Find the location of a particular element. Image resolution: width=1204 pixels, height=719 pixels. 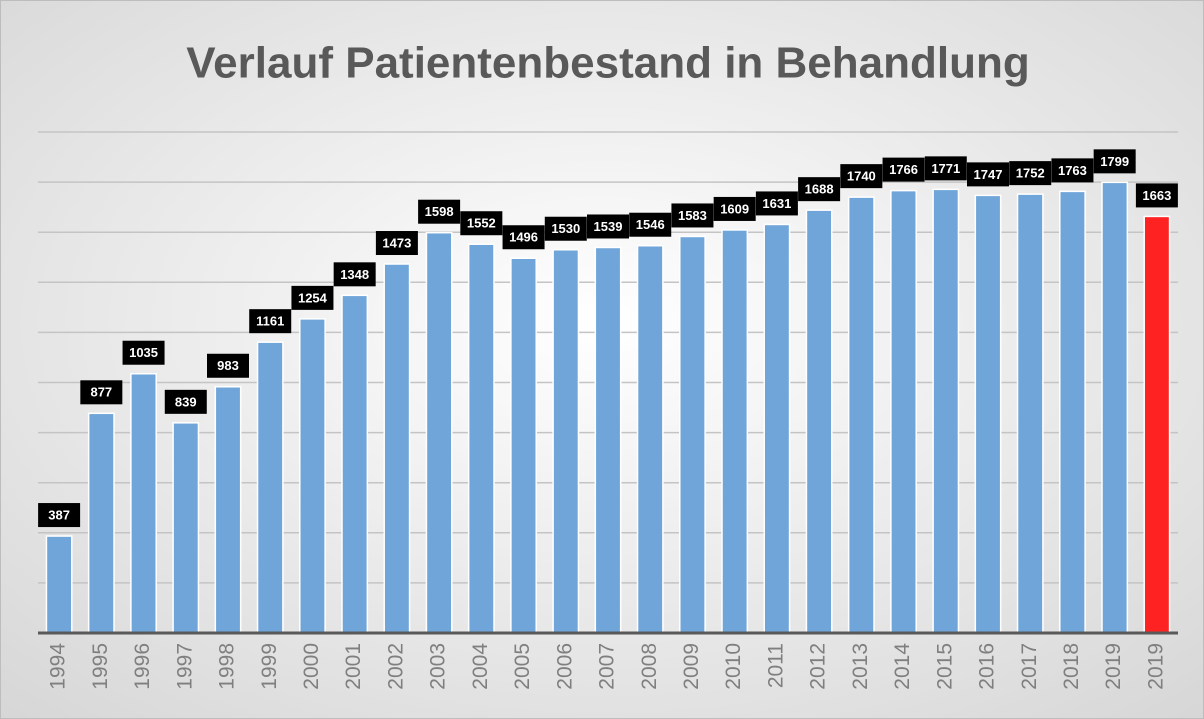

data-label: 1583 is located at coordinates (692, 215).